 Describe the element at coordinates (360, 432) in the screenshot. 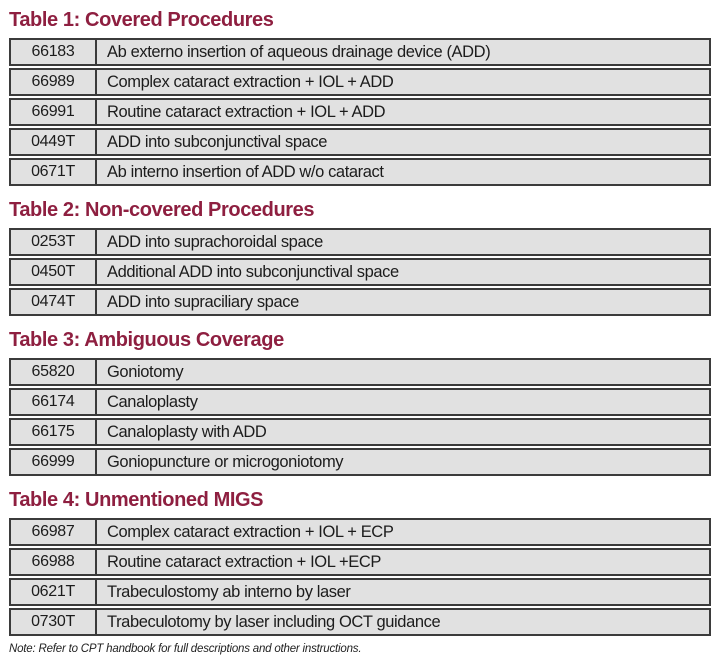

I see `table-row: 66175 Canaloplasty with ADD` at that location.